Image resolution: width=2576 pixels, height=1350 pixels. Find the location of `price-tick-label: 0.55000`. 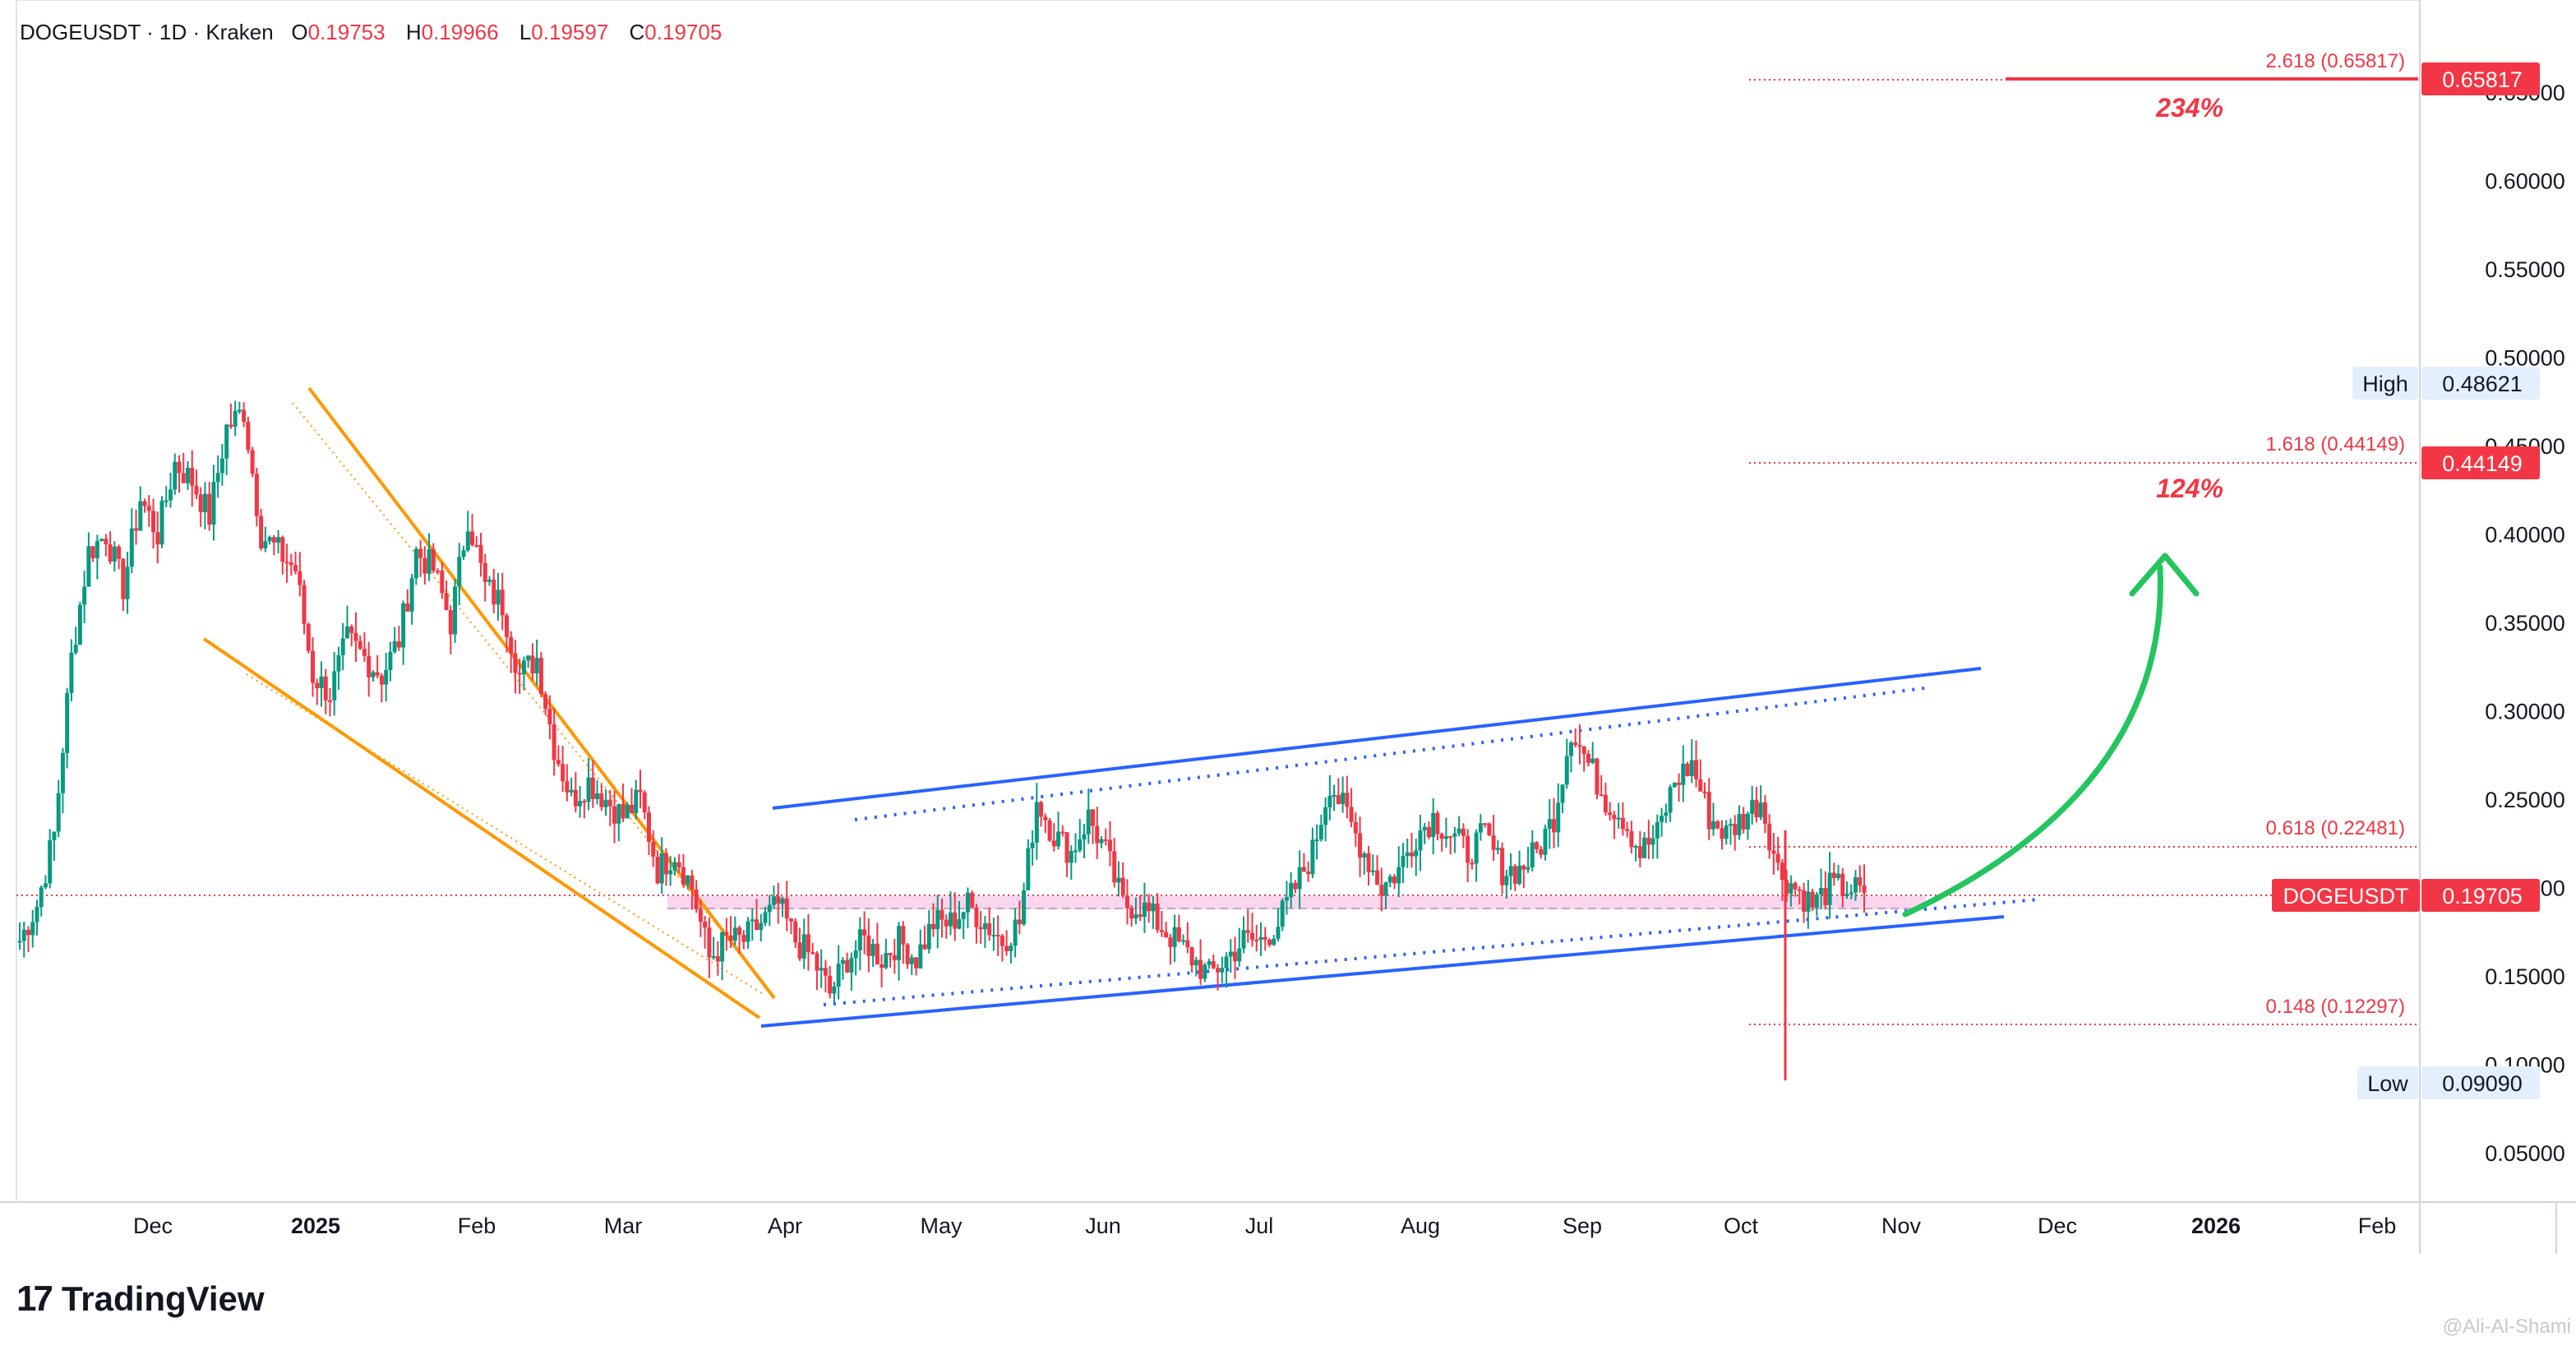

price-tick-label: 0.55000 is located at coordinates (2525, 269).